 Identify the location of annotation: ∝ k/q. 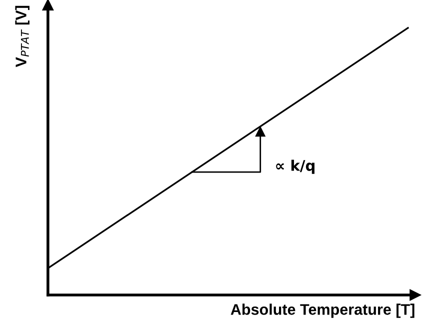
(295, 167).